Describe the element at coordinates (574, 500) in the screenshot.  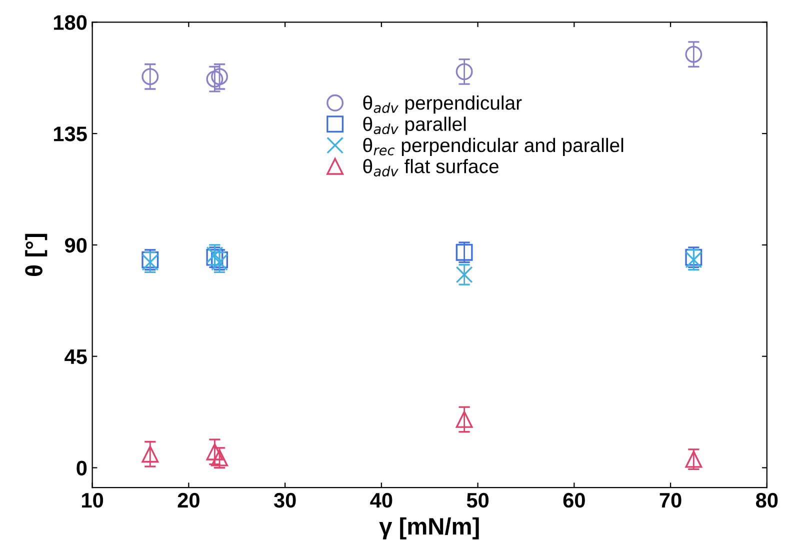
I see `x-tick-label: 60` at that location.